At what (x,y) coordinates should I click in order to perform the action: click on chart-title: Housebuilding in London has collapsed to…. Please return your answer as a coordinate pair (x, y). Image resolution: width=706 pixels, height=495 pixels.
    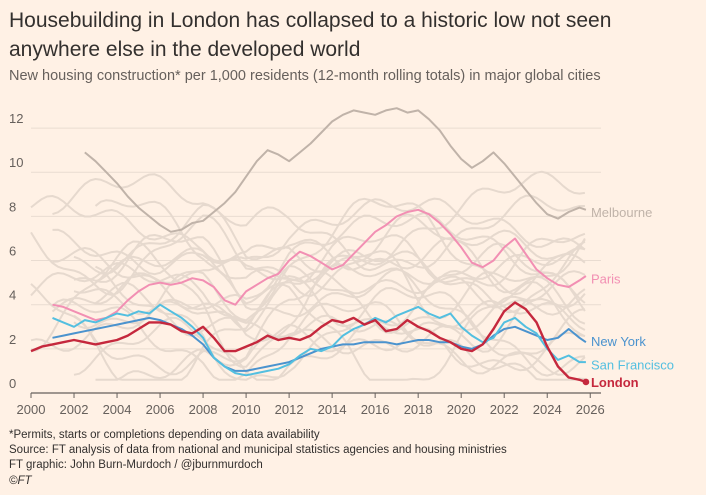
    Looking at the image, I should click on (310, 35).